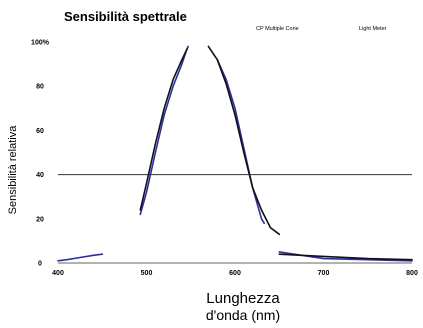 This screenshot has width=423, height=328. What do you see at coordinates (243, 315) in the screenshot?
I see `x-axis-label-line2: d'onda (nm)` at bounding box center [243, 315].